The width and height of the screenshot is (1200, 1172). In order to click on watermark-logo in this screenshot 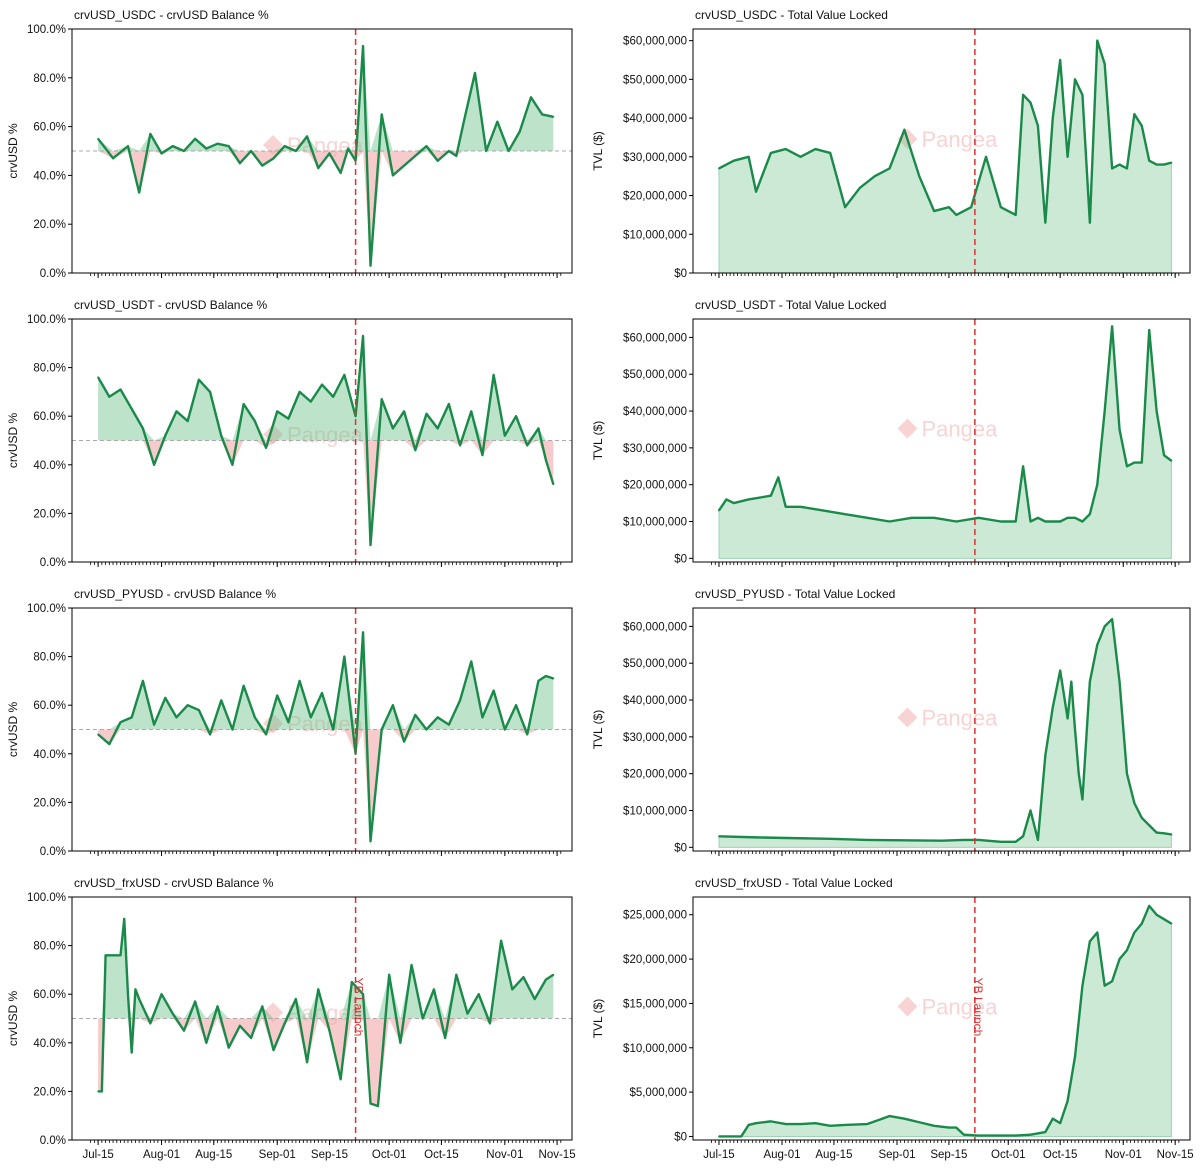, I will do `click(273, 145)`.